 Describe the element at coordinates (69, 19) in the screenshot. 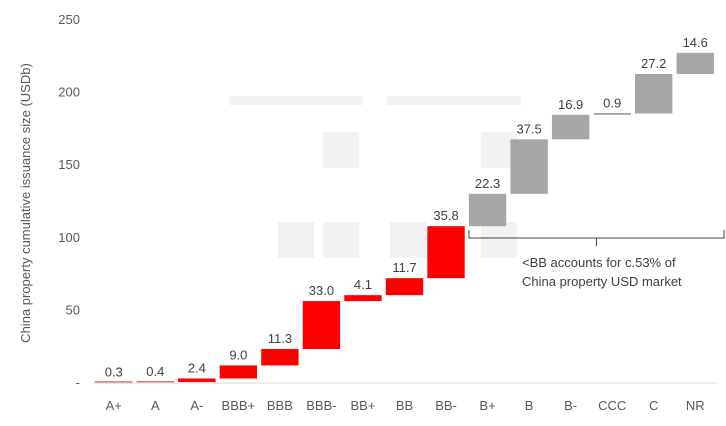

I see `y-tick-label: 250` at that location.